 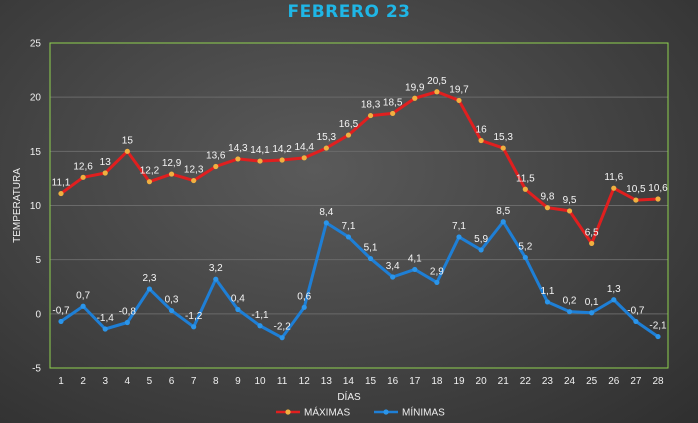 What do you see at coordinates (326, 212) in the screenshot?
I see `data-label: 8,4` at bounding box center [326, 212].